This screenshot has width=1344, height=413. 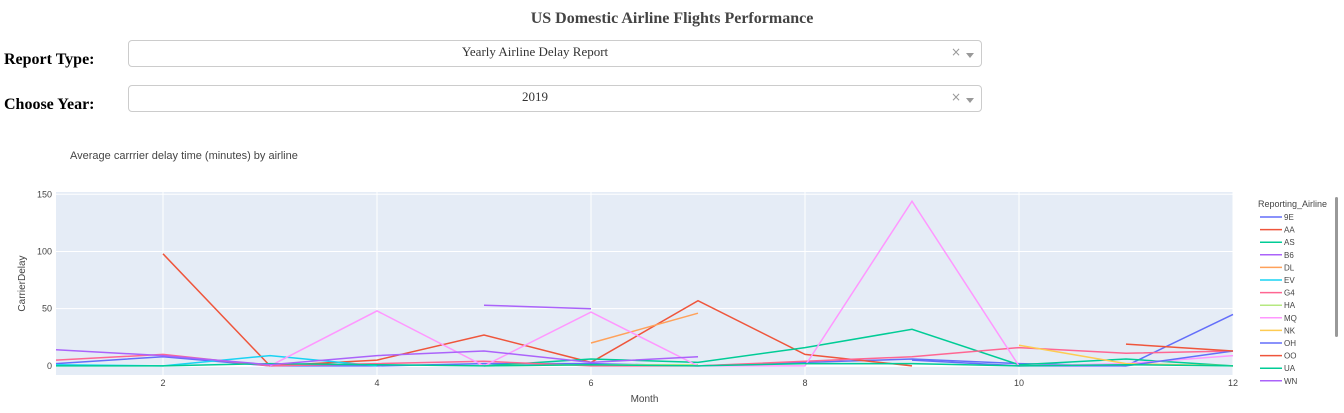 What do you see at coordinates (1290, 368) in the screenshot?
I see `legend-item-ua: UA` at bounding box center [1290, 368].